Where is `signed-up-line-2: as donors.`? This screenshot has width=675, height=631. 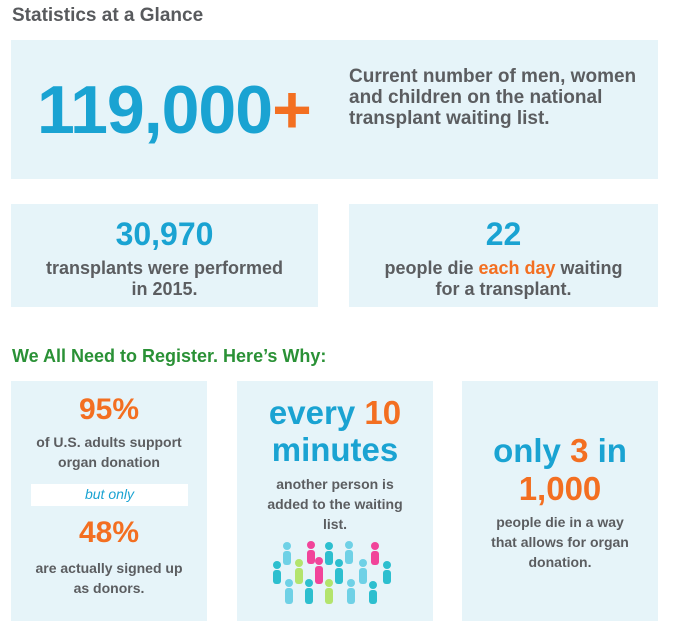 signed-up-line-2: as donors. is located at coordinates (109, 588).